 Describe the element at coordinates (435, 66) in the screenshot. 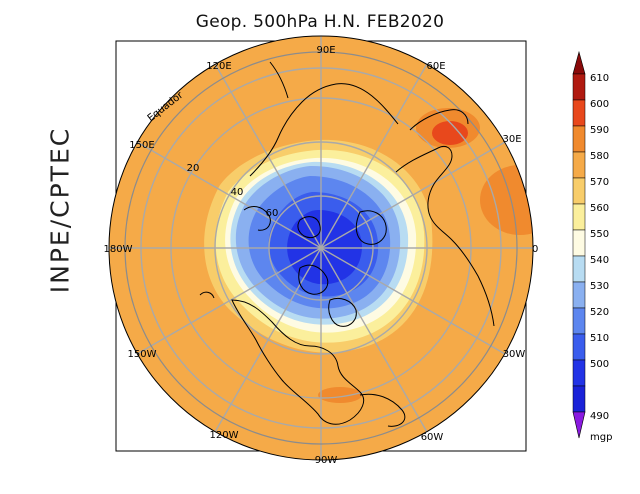

I see `lon-label-60e: 60E` at that location.